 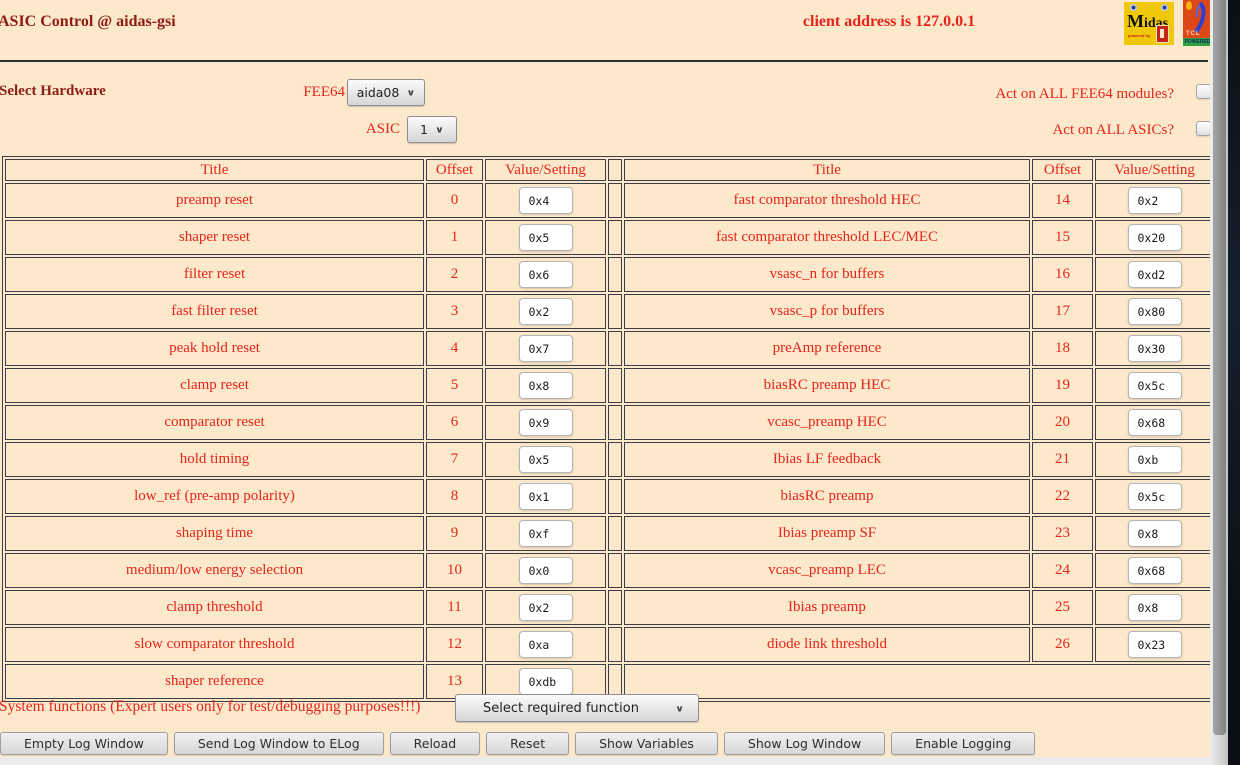 I want to click on act-on-all-asics-checkbox, so click(x=1203, y=128).